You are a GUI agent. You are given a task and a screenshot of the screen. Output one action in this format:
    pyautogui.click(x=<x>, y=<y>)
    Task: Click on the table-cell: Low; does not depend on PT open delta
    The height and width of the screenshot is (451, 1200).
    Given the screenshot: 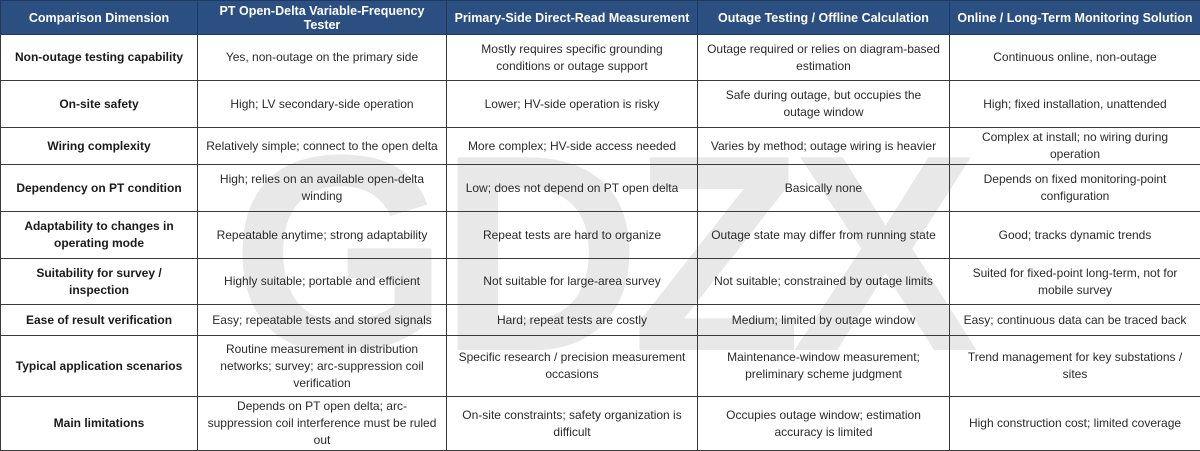 What is the action you would take?
    pyautogui.click(x=572, y=188)
    